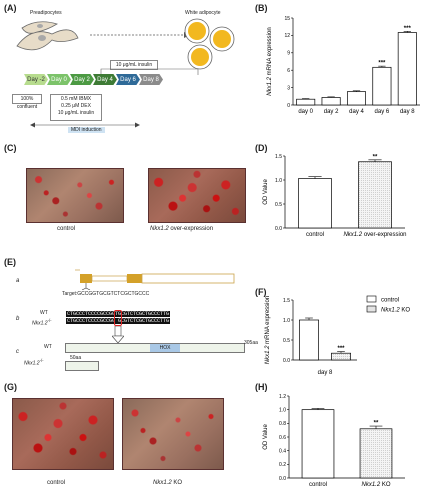 The width and height of the screenshot is (426, 500). What do you see at coordinates (371, 309) in the screenshot?
I see `legend-swatch` at bounding box center [371, 309].